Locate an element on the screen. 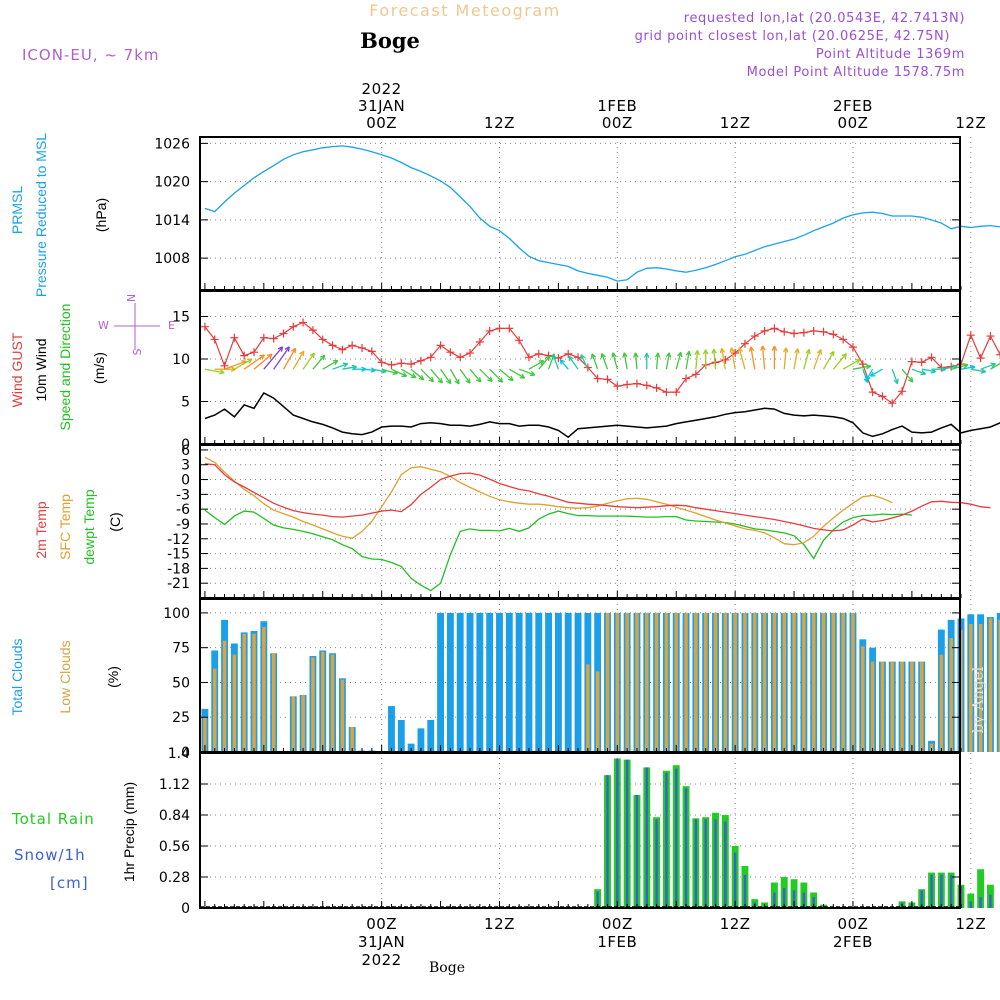 Image resolution: width=1000 pixels, height=1000 pixels. top-time-label: 12Z is located at coordinates (499, 123).